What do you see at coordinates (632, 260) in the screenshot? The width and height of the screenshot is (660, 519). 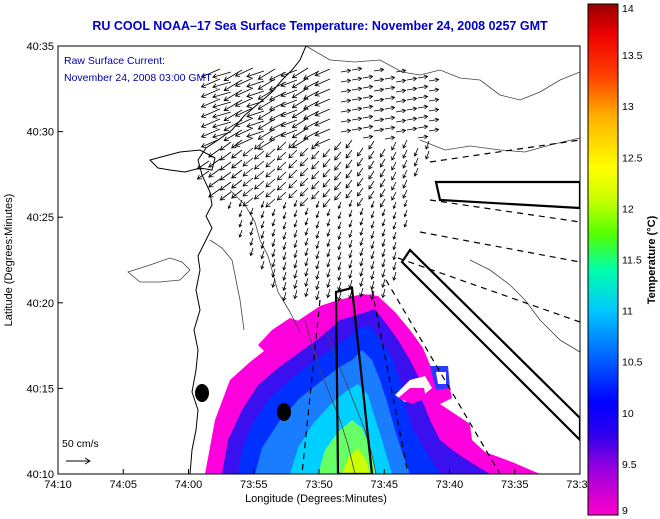 I see `colorbar-ticks: 9 9.5 10 10.5 11 11.5 12 12.5 13 13.5 14` at bounding box center [632, 260].